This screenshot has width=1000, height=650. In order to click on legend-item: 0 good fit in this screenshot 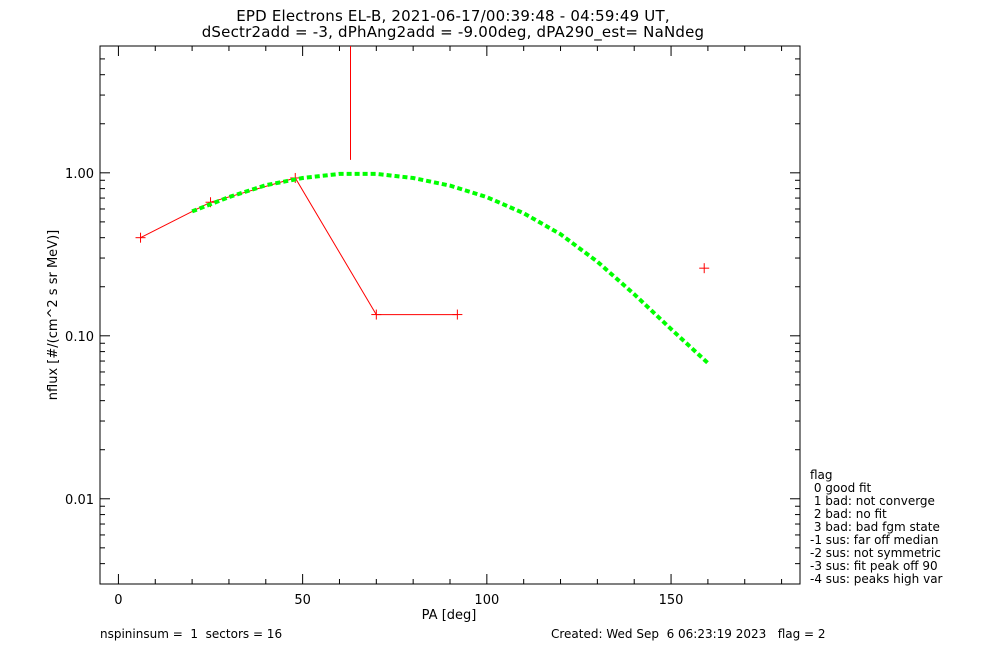, I will do `click(841, 488)`.